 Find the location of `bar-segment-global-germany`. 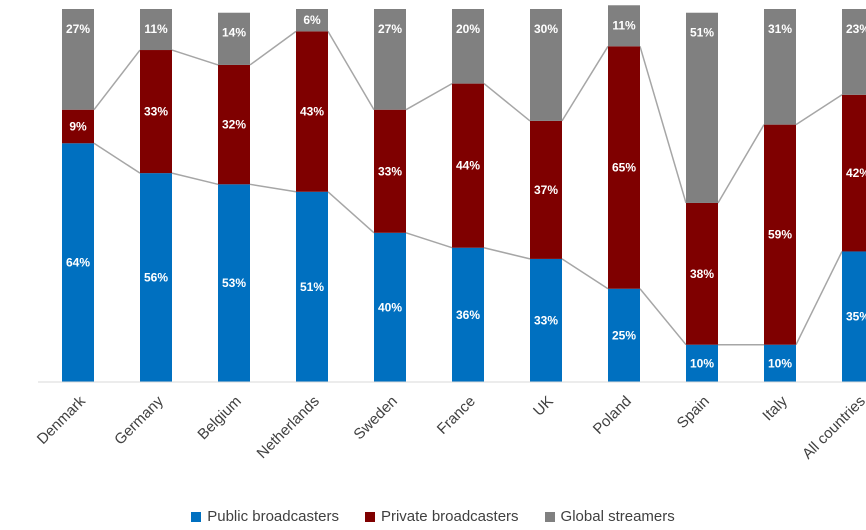

bar-segment-global-germany is located at coordinates (156, 30).